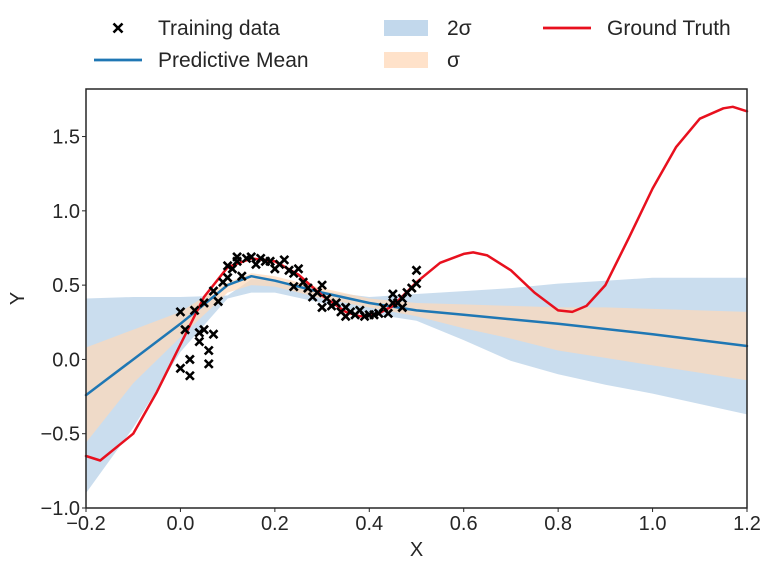 The width and height of the screenshot is (771, 571). I want to click on x-tick-label: 0.6, so click(464, 524).